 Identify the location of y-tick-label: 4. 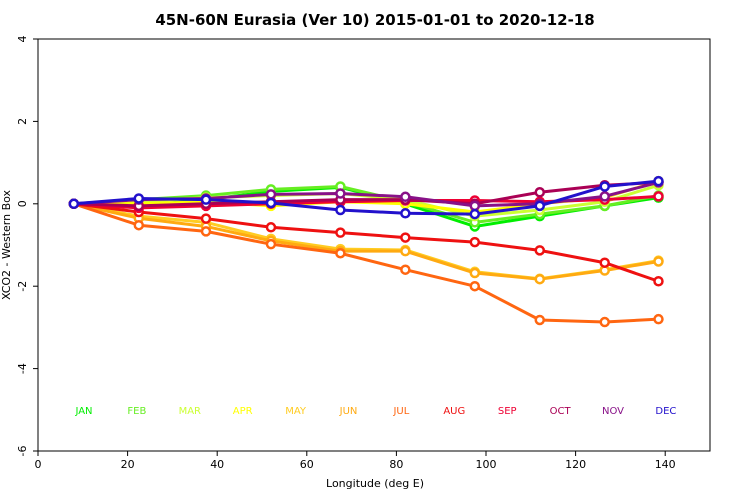
(22, 39).